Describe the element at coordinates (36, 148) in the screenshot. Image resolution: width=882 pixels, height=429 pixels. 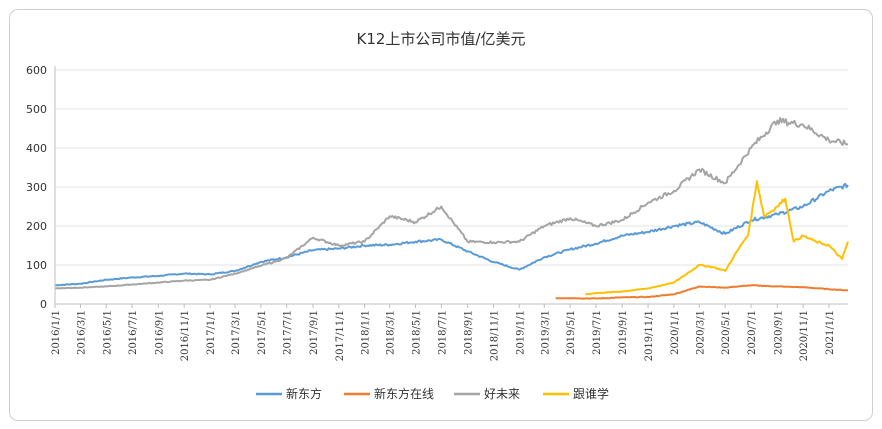
I see `y-tick-label: 400` at that location.